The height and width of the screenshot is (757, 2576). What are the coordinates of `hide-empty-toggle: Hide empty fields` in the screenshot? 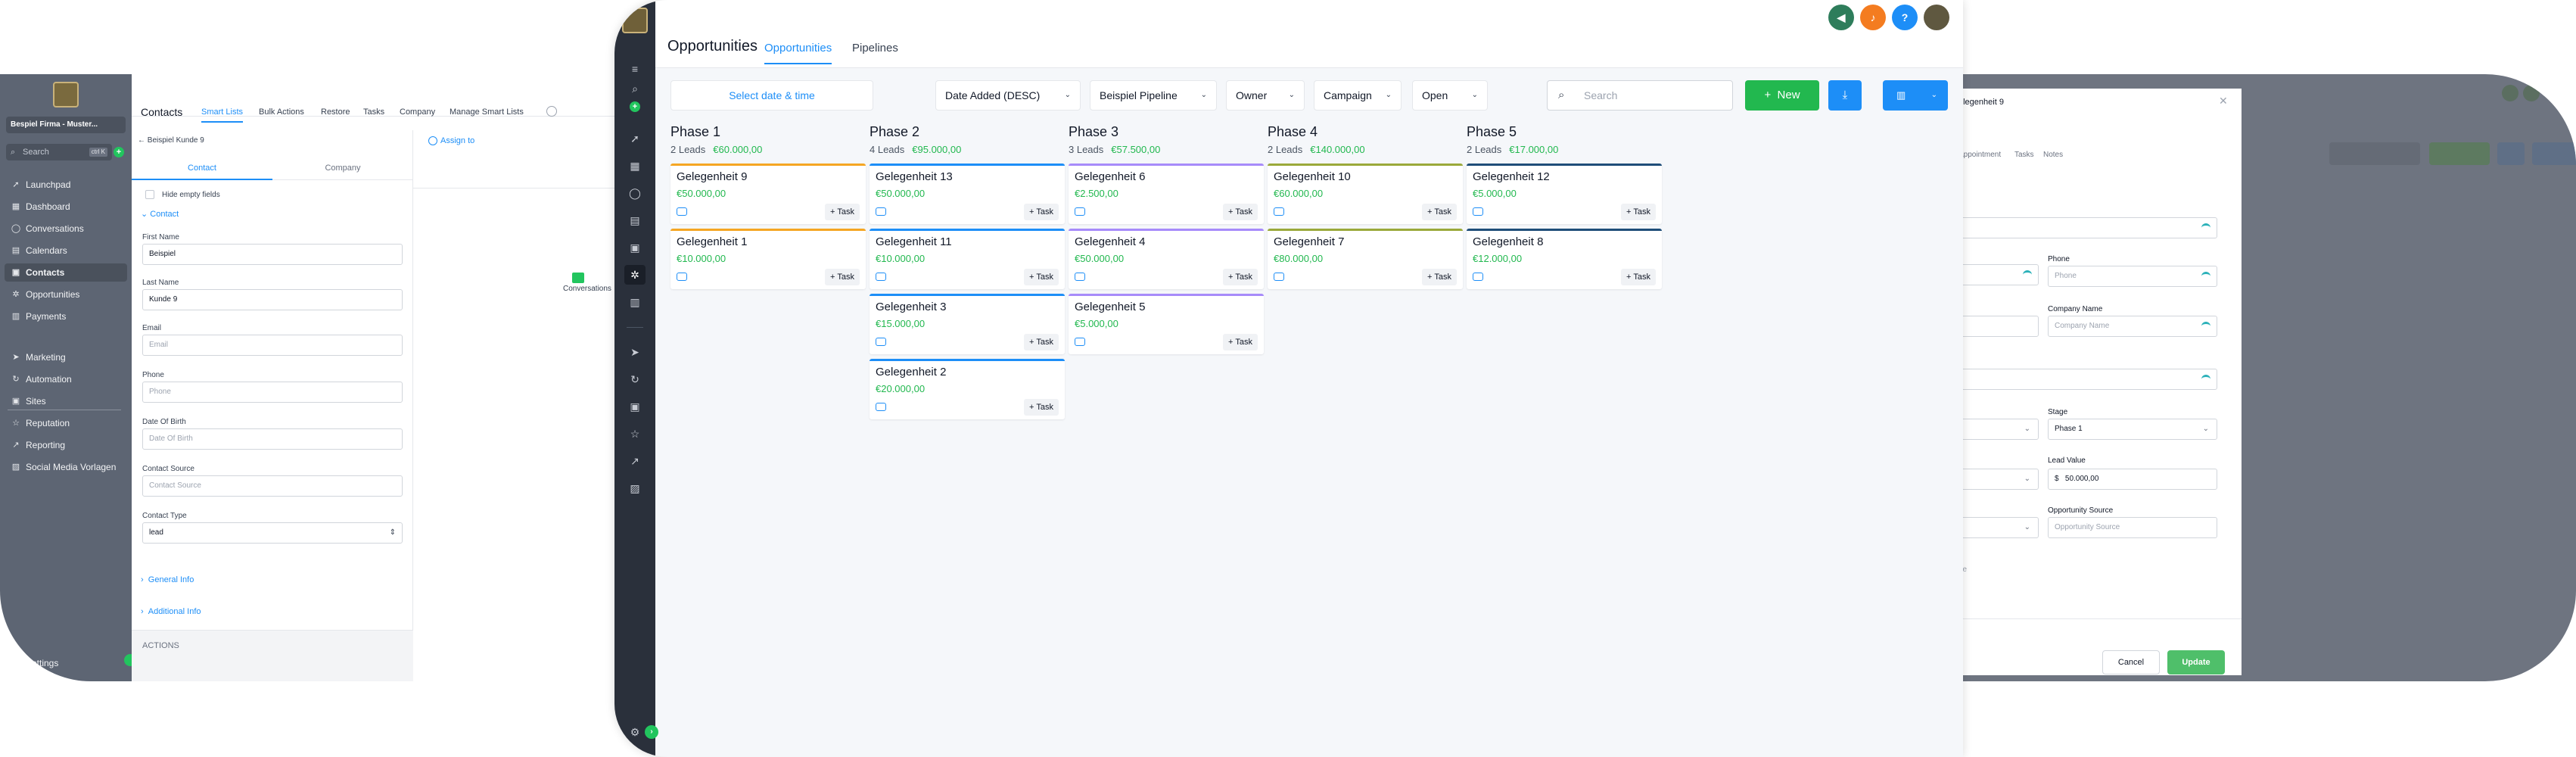 It's located at (182, 194).